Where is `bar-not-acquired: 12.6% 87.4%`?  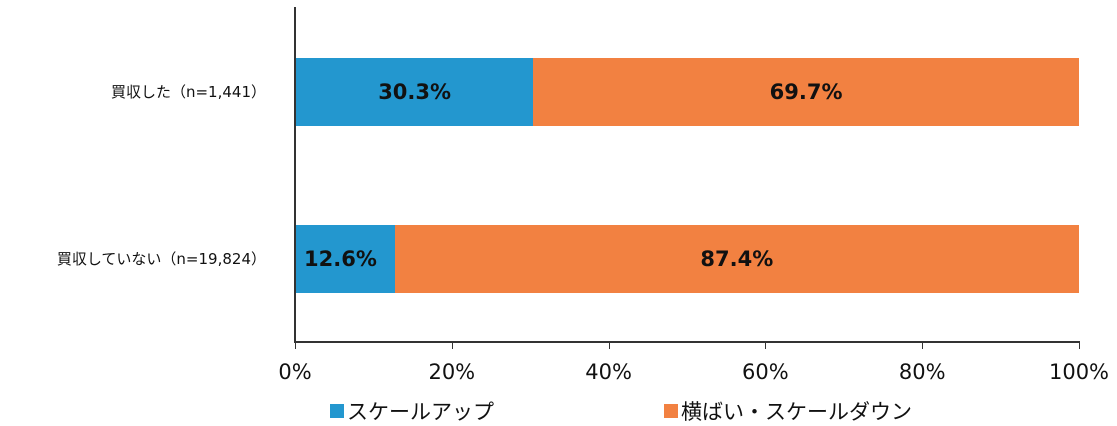 bar-not-acquired: 12.6% 87.4% is located at coordinates (687, 259).